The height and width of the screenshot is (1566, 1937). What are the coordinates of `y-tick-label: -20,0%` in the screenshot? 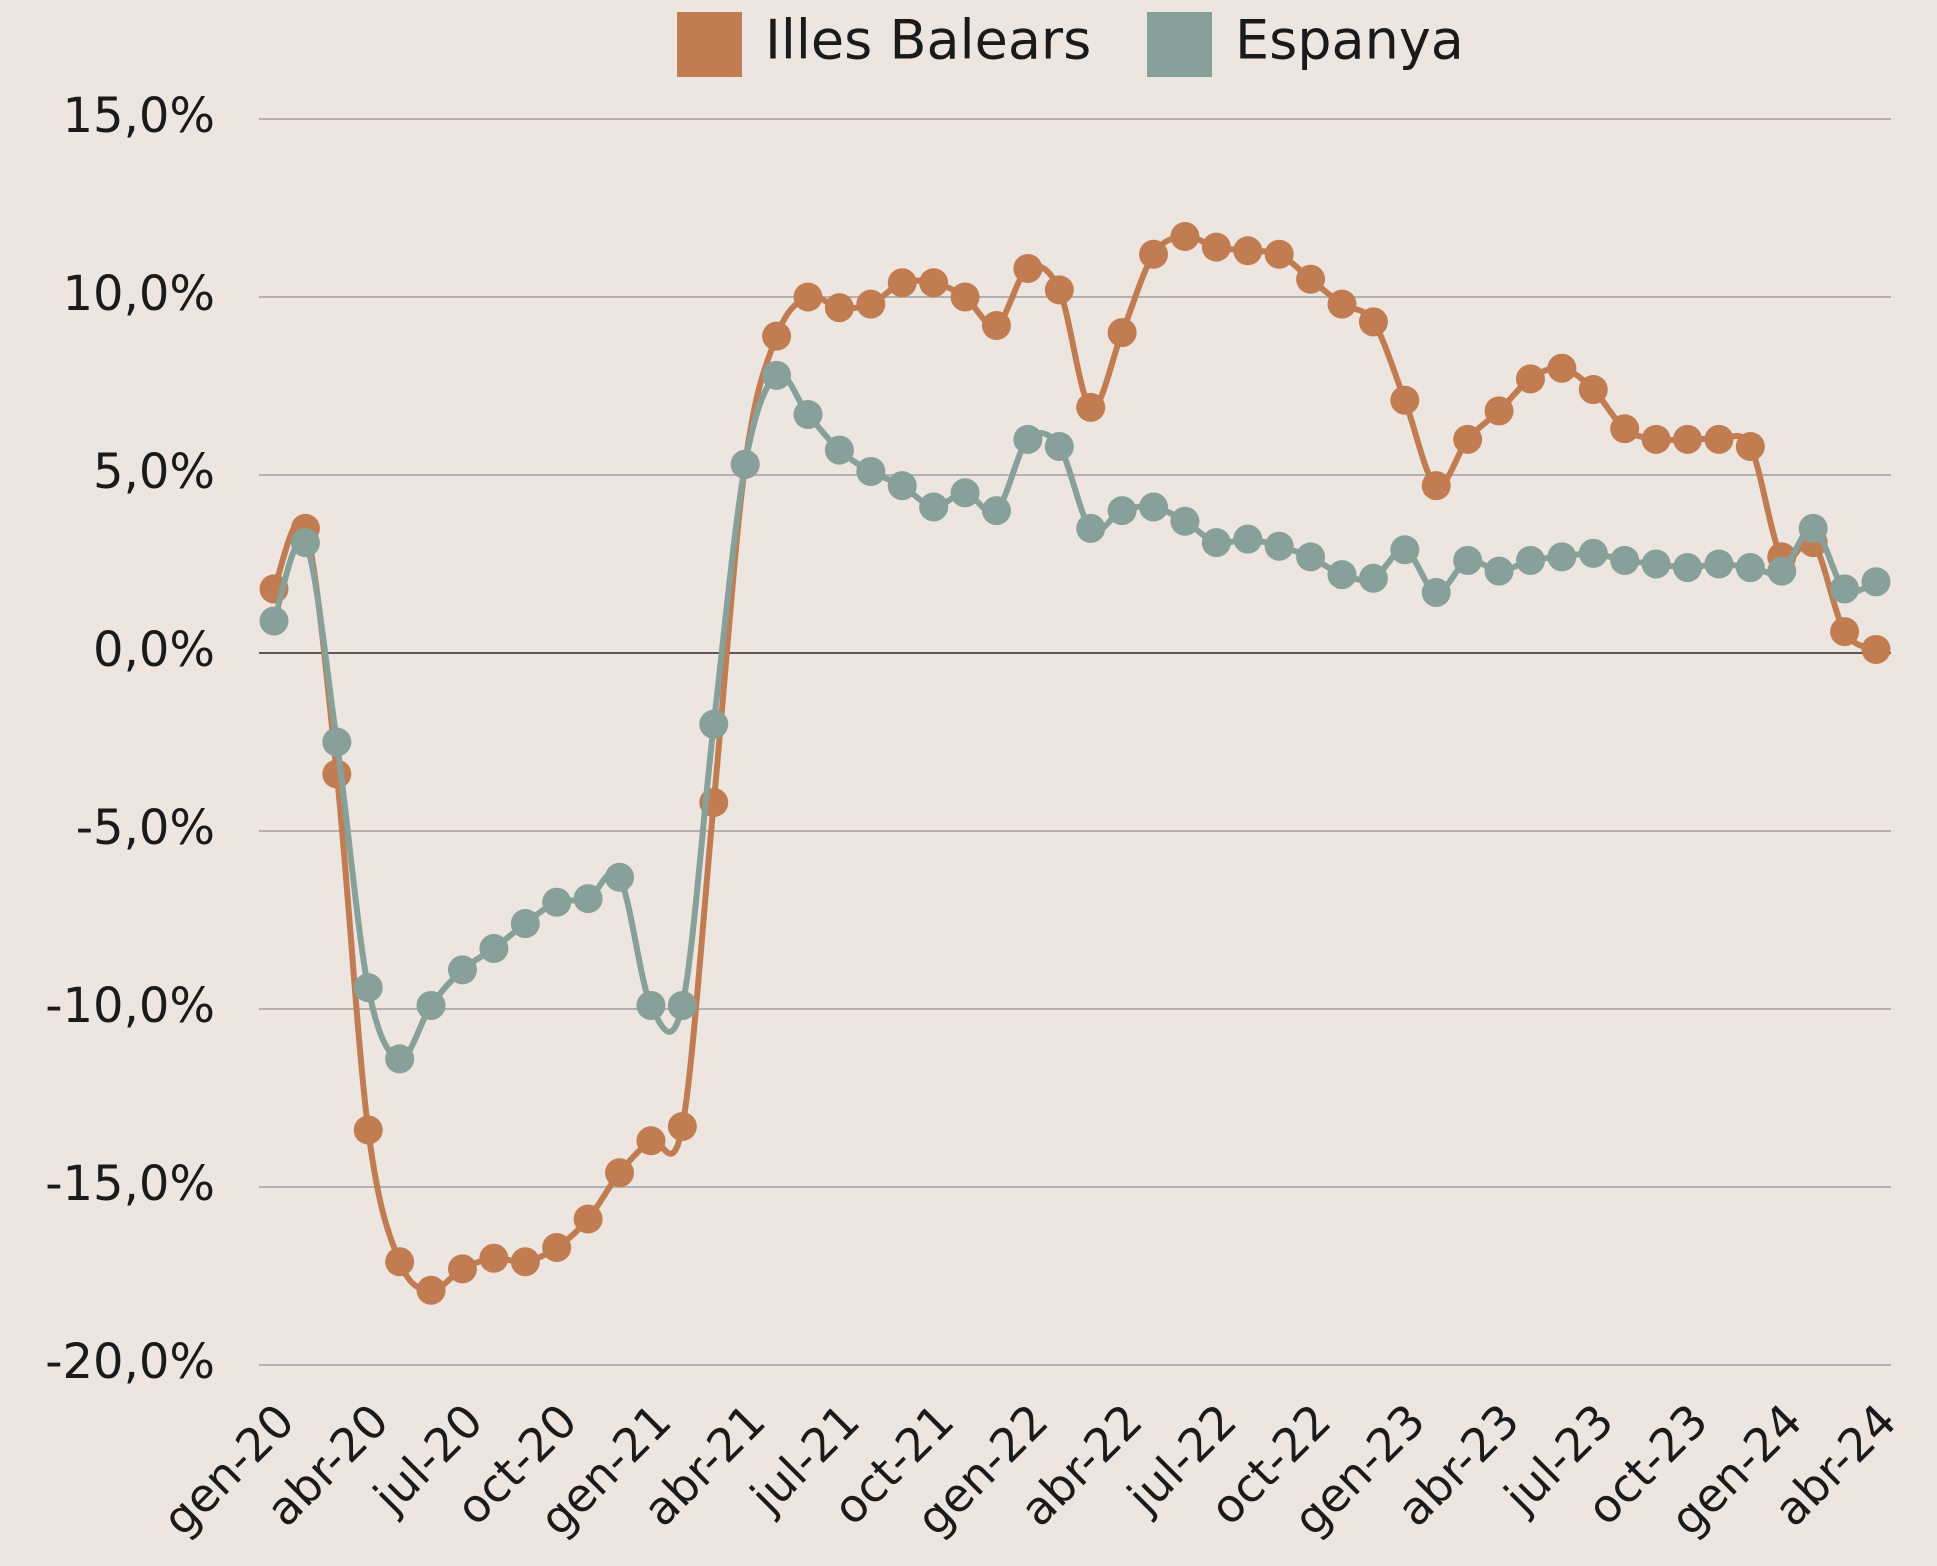 It's located at (130, 1362).